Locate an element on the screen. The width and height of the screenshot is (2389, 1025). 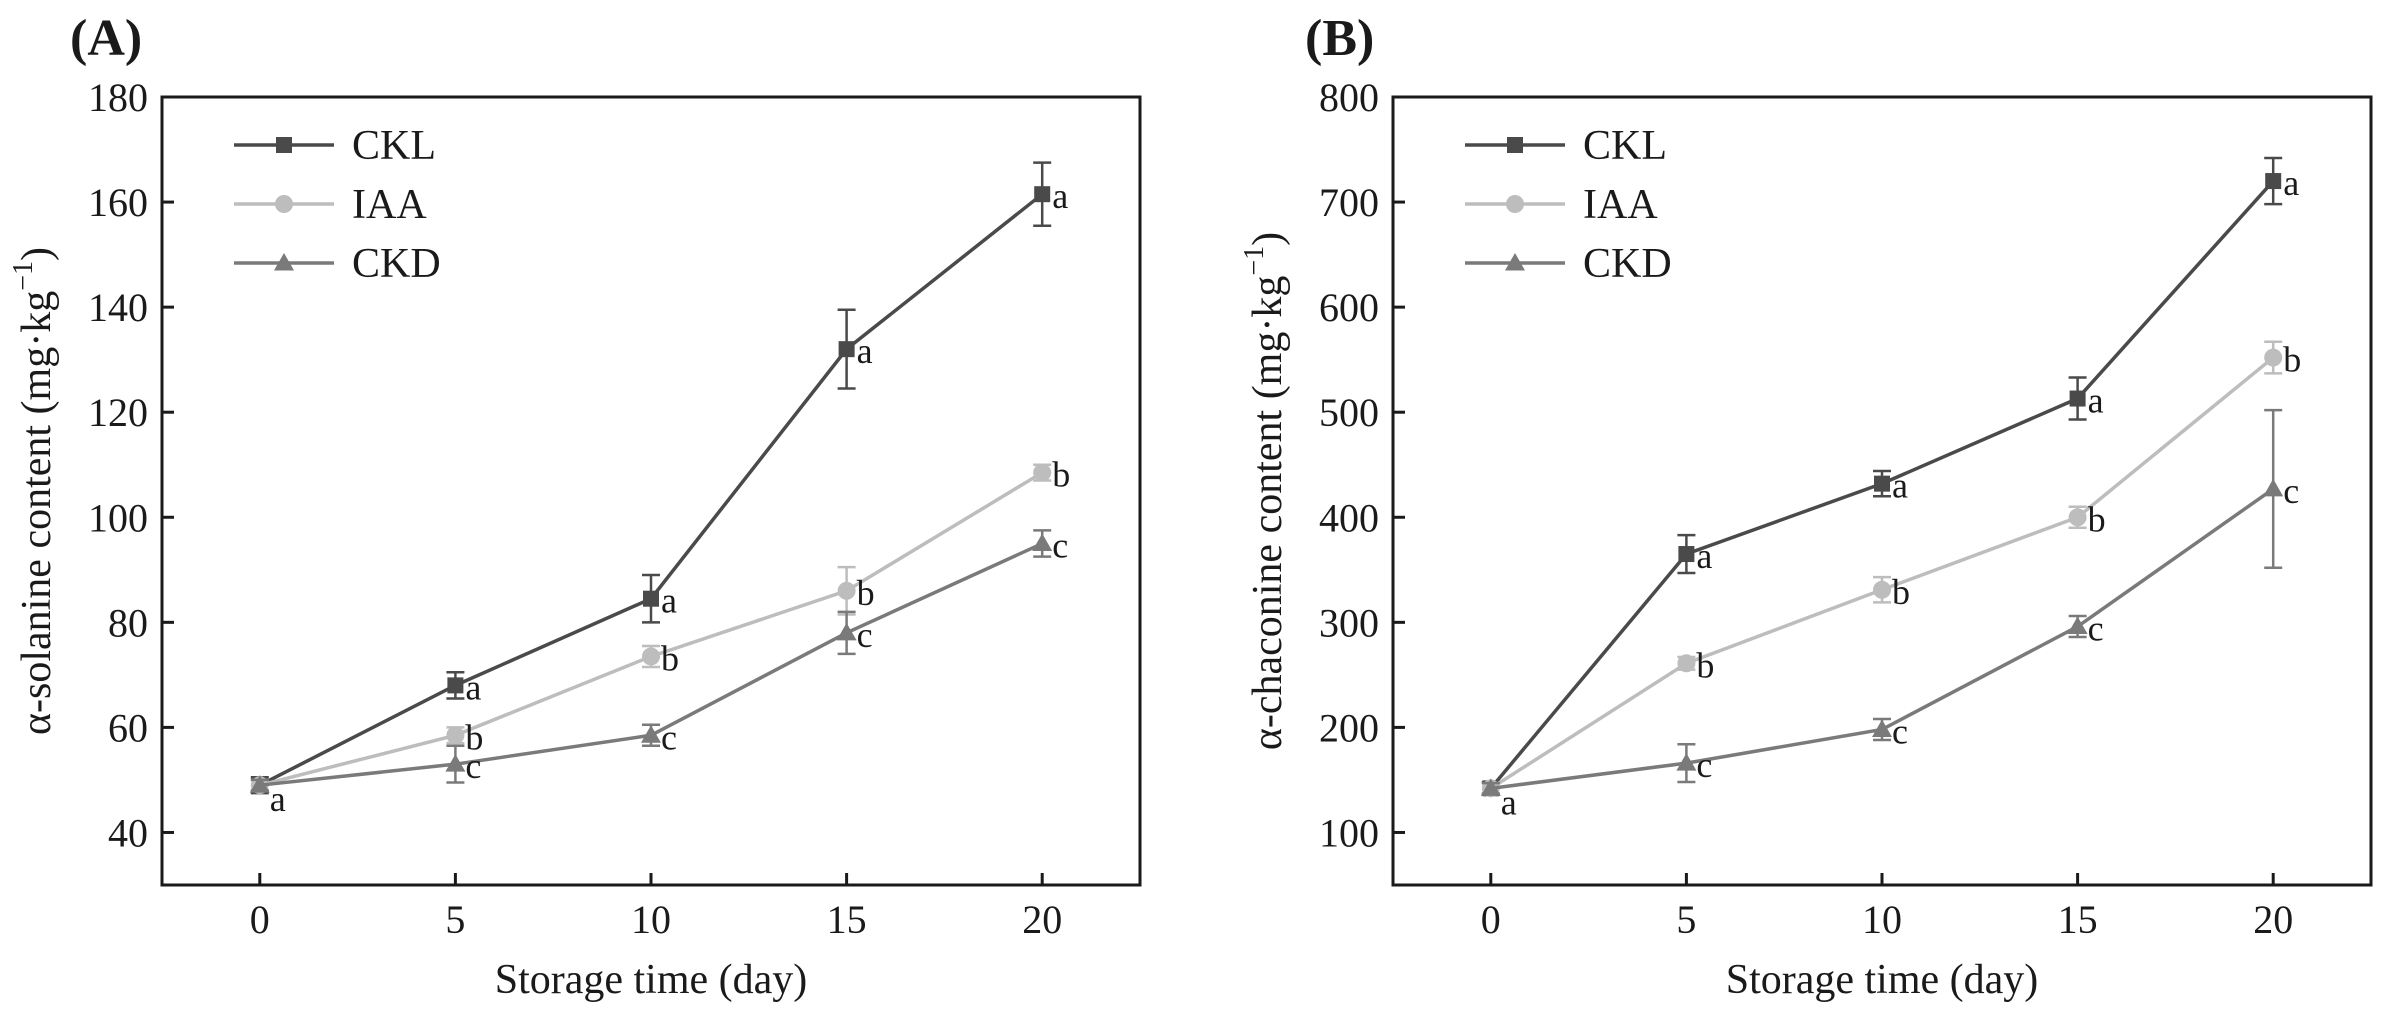
legend-item-ckl: CKL is located at coordinates (1566, 146).